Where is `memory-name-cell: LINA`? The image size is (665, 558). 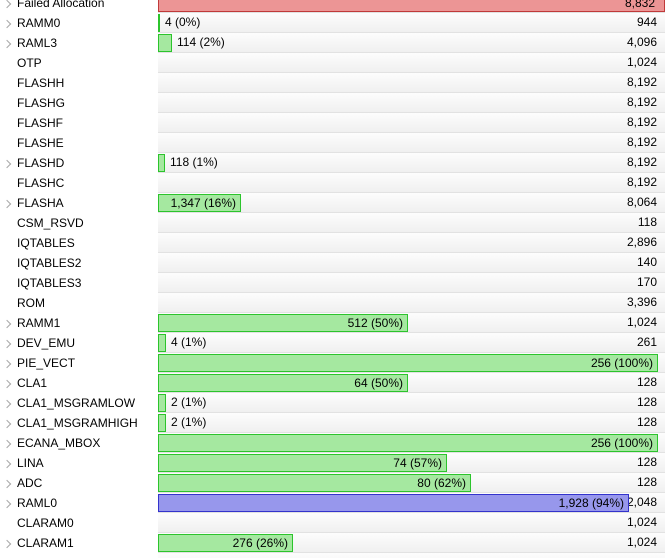 memory-name-cell: LINA is located at coordinates (79, 463).